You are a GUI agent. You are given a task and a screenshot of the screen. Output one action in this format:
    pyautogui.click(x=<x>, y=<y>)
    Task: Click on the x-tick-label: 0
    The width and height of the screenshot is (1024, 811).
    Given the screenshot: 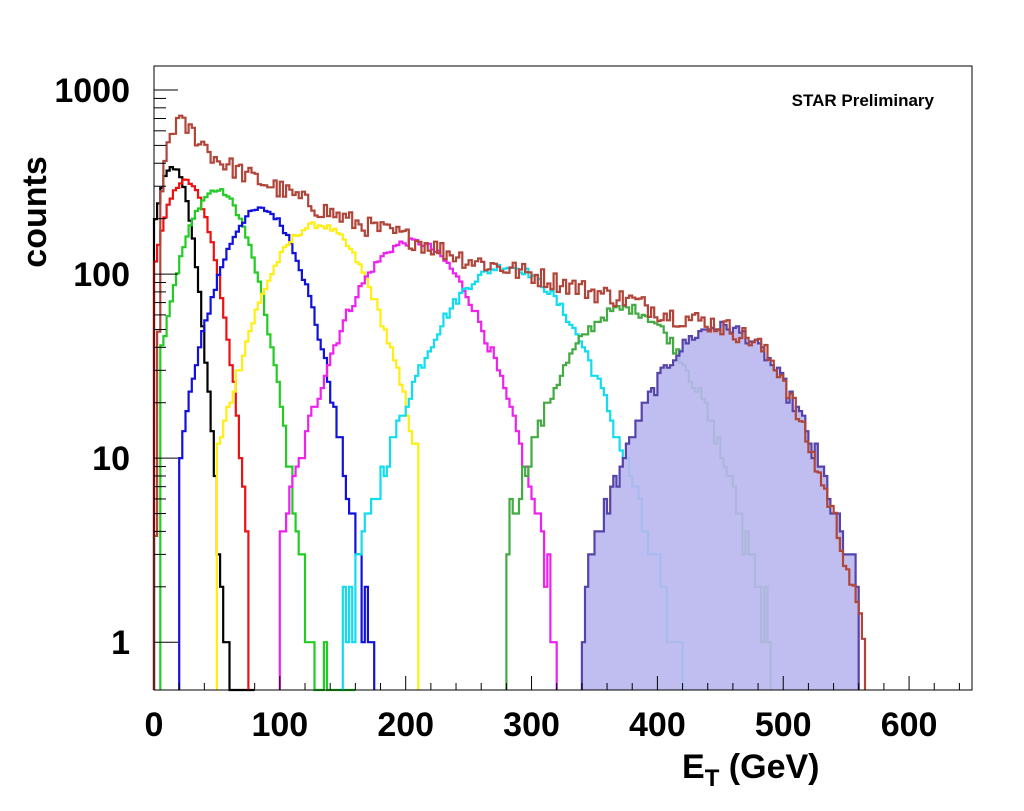 What is the action you would take?
    pyautogui.click(x=154, y=725)
    